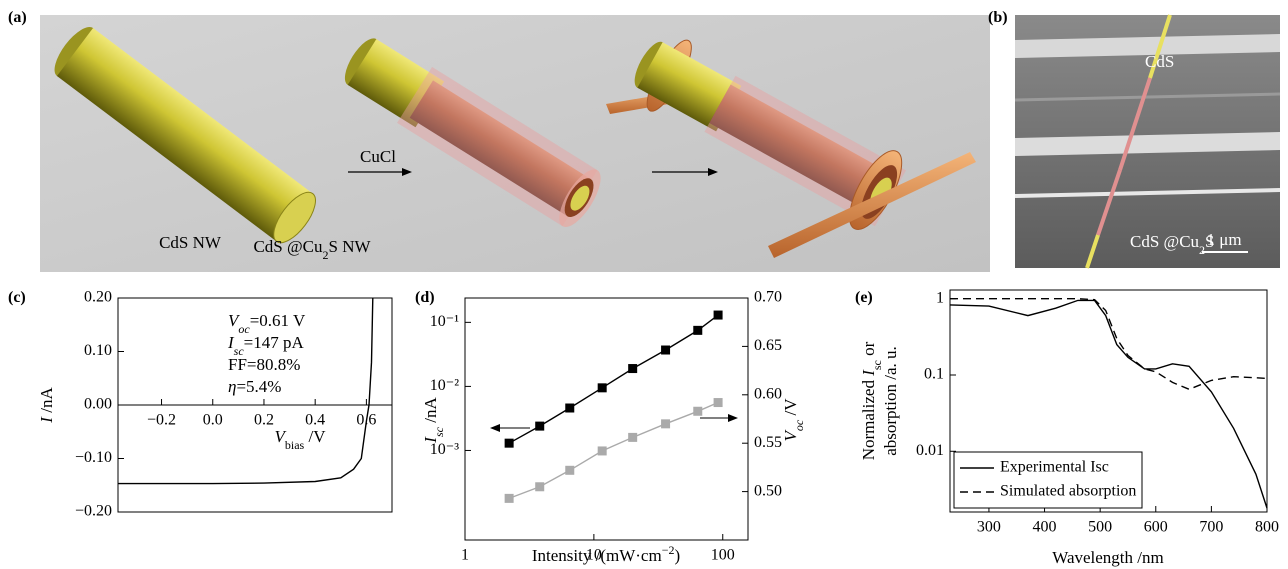  I want to click on annotation: Isc=147 pA, so click(266, 345).